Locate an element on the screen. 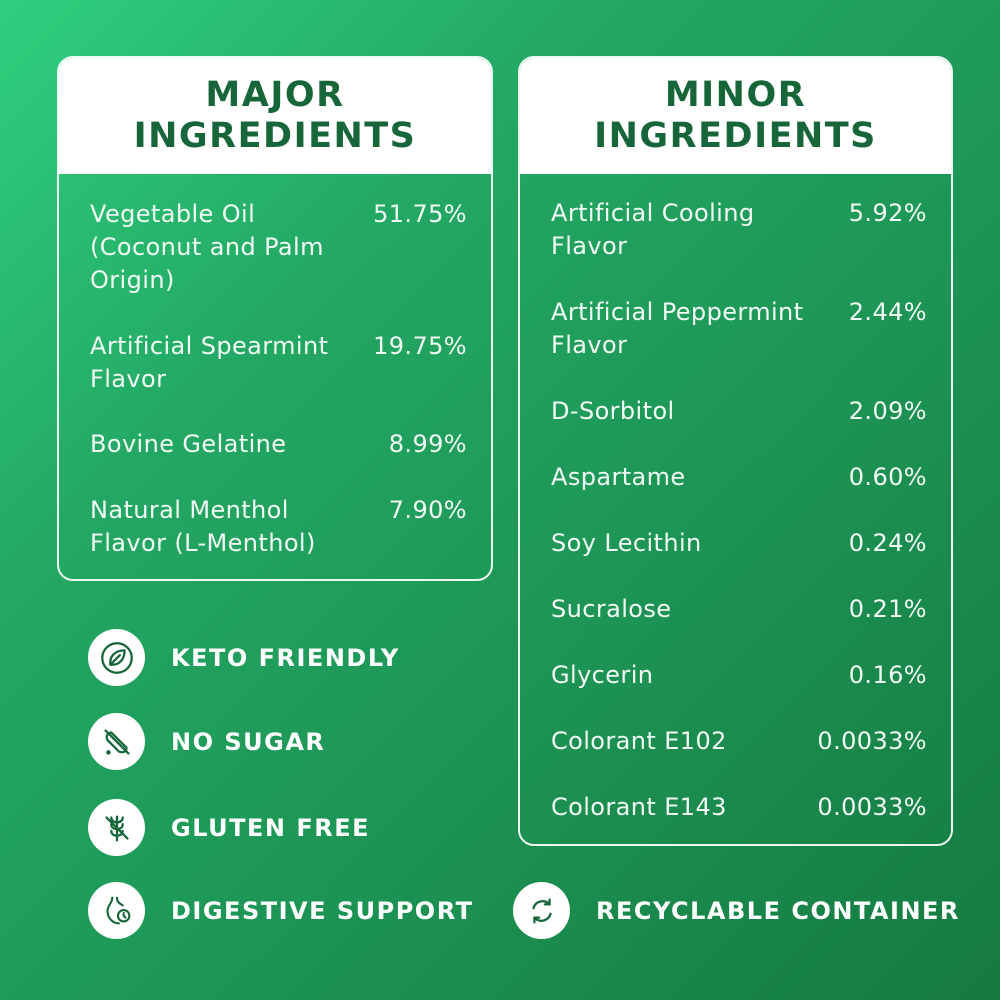  ingredient-row: D-Sorbitol 2.09% is located at coordinates (739, 411).